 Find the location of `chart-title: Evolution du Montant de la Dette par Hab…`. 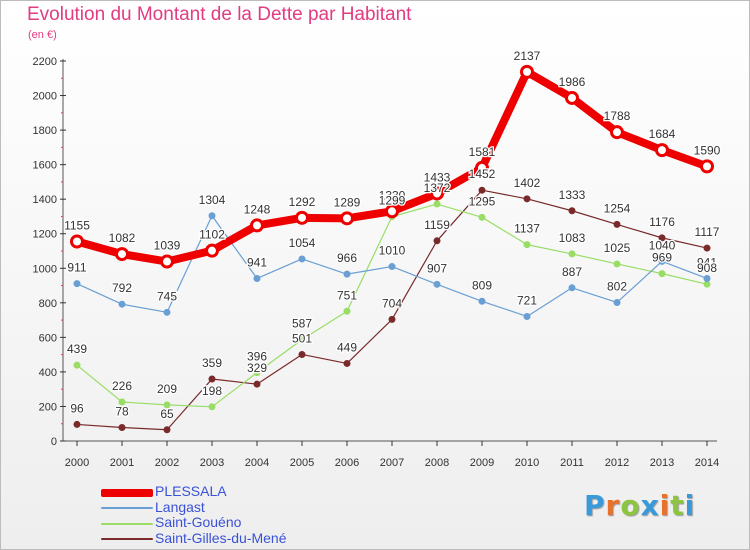

chart-title: Evolution du Montant de la Dette par Hab… is located at coordinates (219, 14).